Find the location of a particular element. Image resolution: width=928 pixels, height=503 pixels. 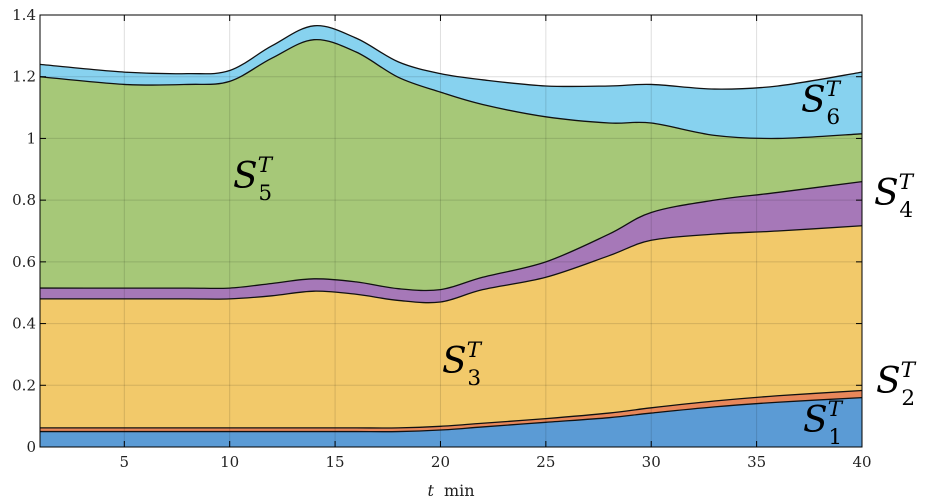

series-label-4: ST 4 is located at coordinates (894, 196).